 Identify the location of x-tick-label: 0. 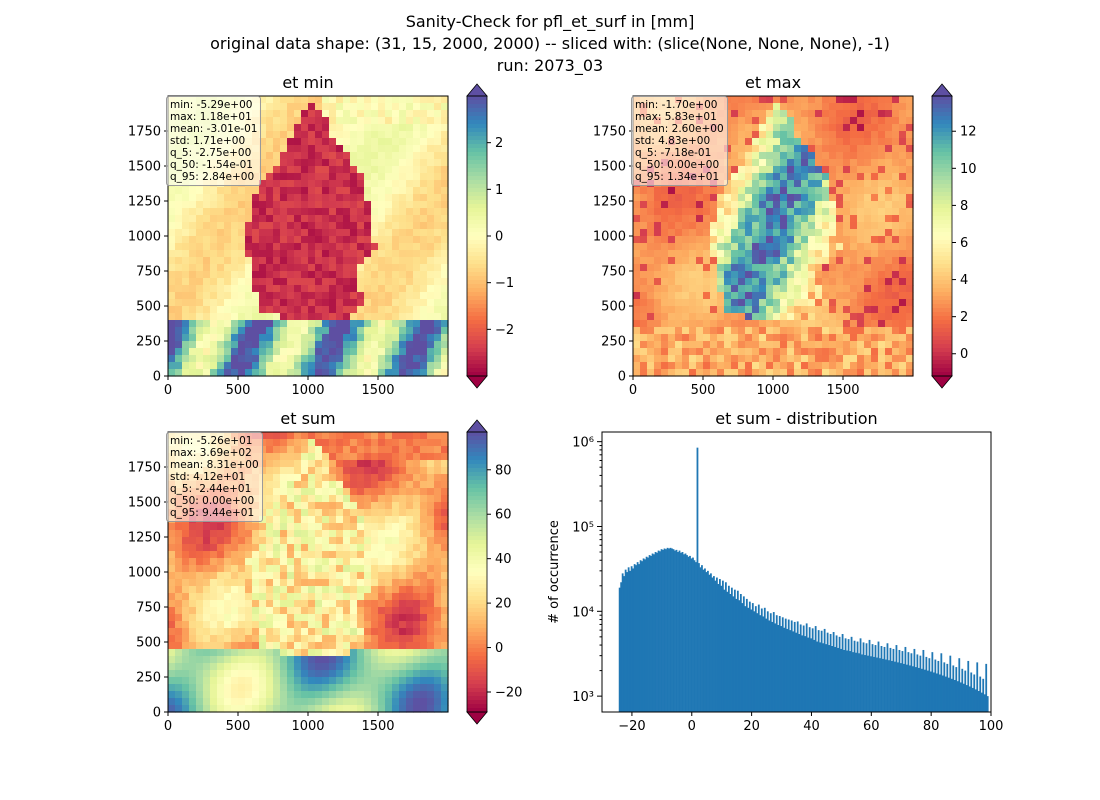
(168, 390).